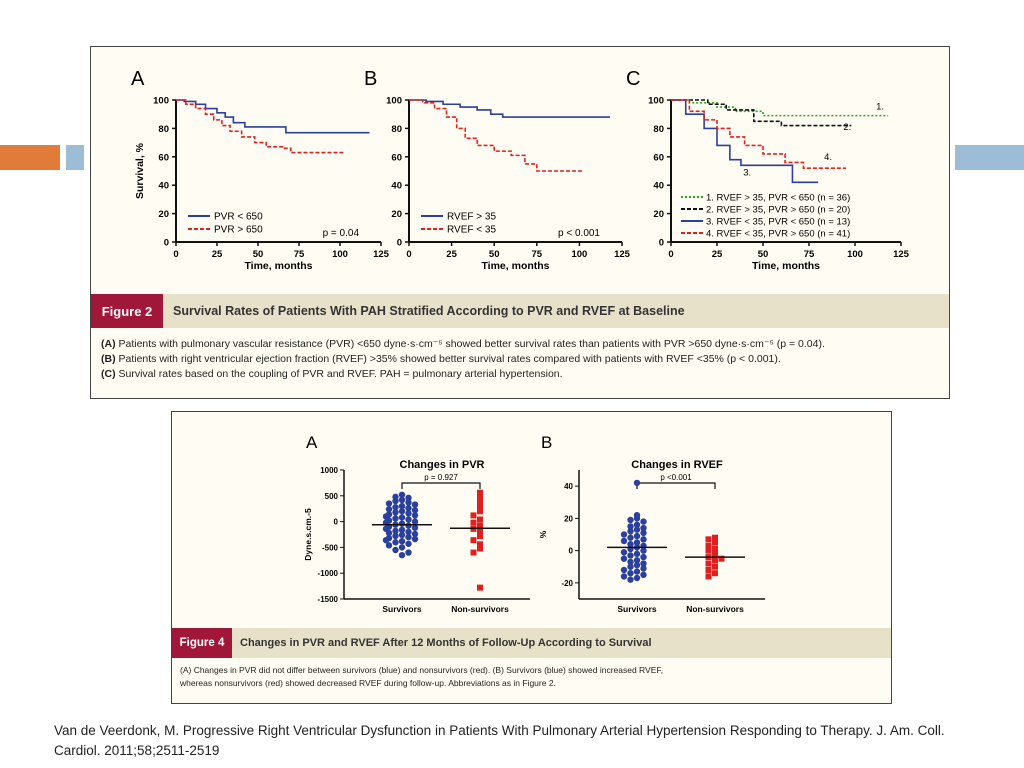 The width and height of the screenshot is (1024, 768). What do you see at coordinates (676, 485) in the screenshot?
I see `dotplot-bracket-b` at bounding box center [676, 485].